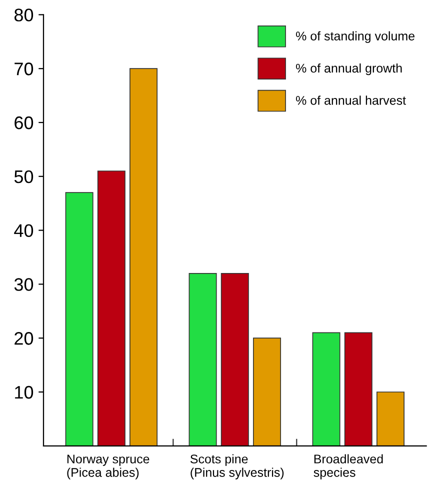 This screenshot has width=435, height=490. I want to click on x-tick-label: Broadleaved species, so click(348, 467).